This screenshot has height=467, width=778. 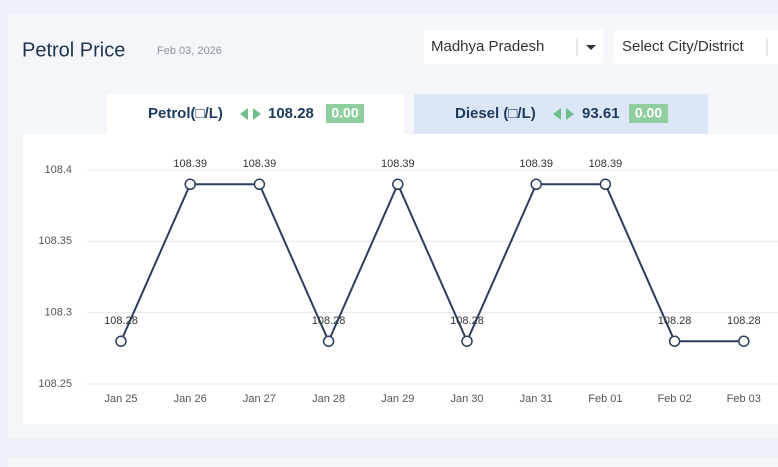 I want to click on tab-label: Diesel (□/L), so click(x=495, y=113).